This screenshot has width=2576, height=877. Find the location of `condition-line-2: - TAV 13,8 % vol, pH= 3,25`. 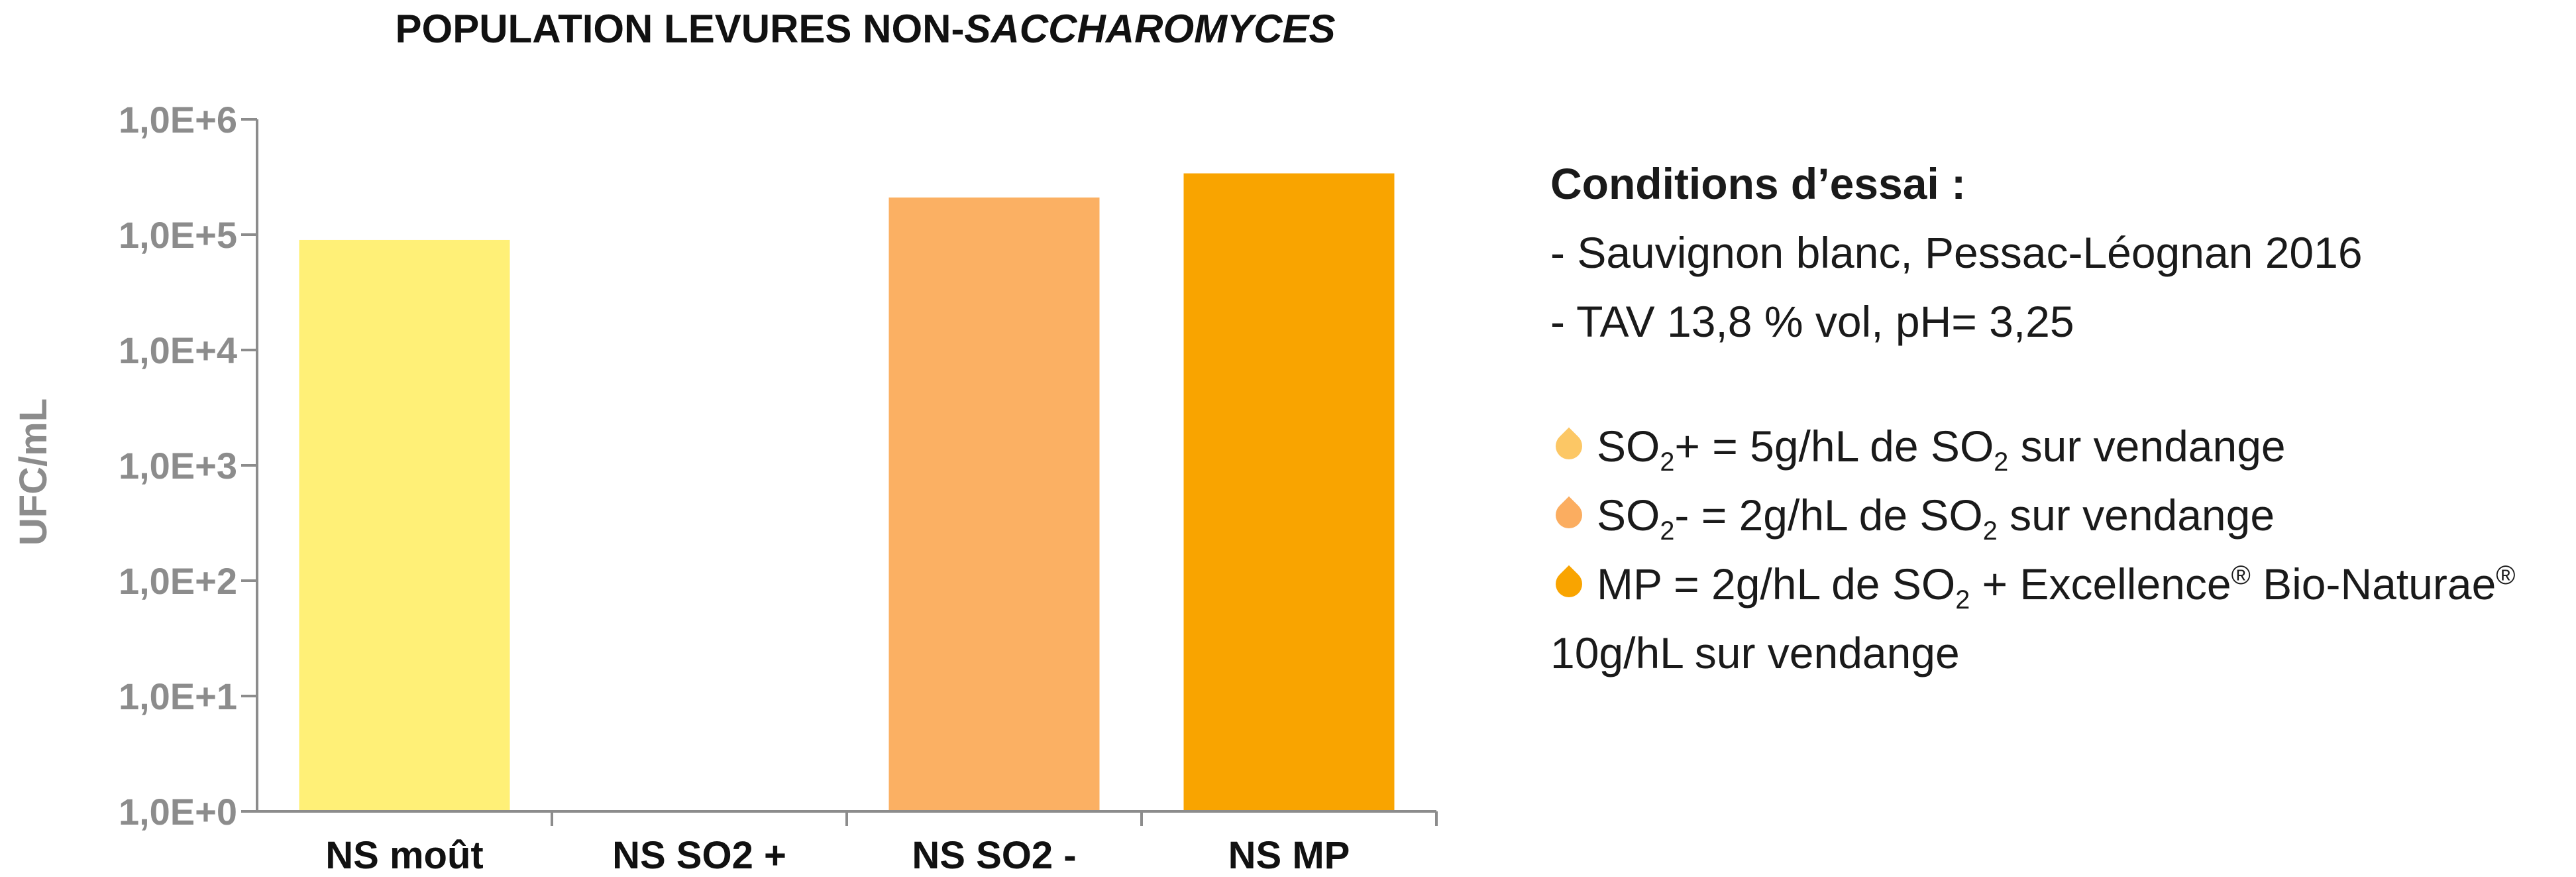

condition-line-2: - TAV 13,8 % vol, pH= 3,25 is located at coordinates (1812, 321).